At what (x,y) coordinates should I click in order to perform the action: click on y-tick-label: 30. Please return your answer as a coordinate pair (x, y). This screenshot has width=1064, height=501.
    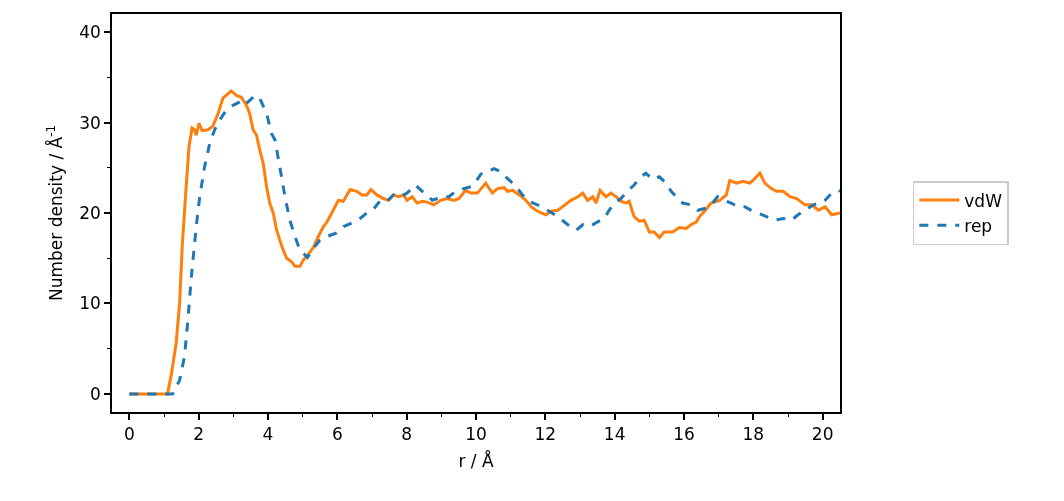
    Looking at the image, I should click on (90, 122).